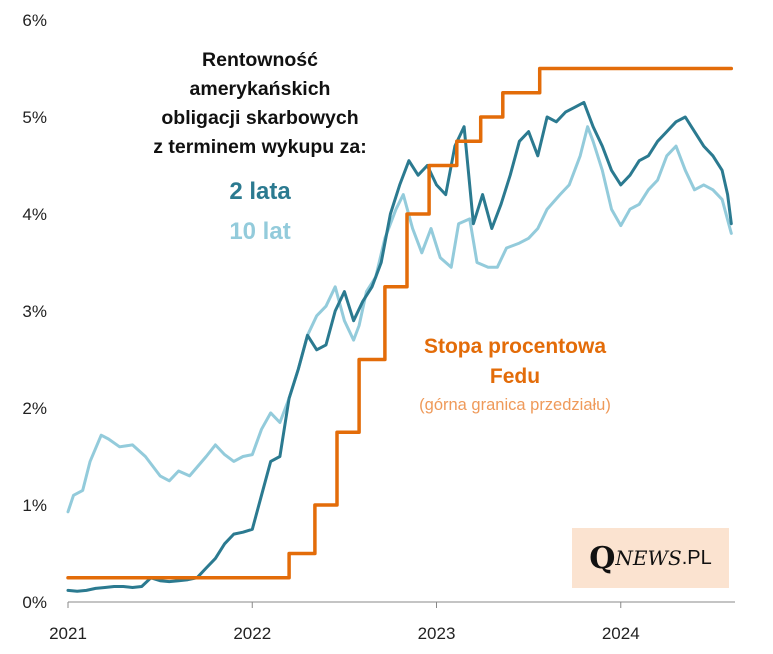 The width and height of the screenshot is (773, 654). What do you see at coordinates (437, 633) in the screenshot?
I see `x-tick-label: 2023` at bounding box center [437, 633].